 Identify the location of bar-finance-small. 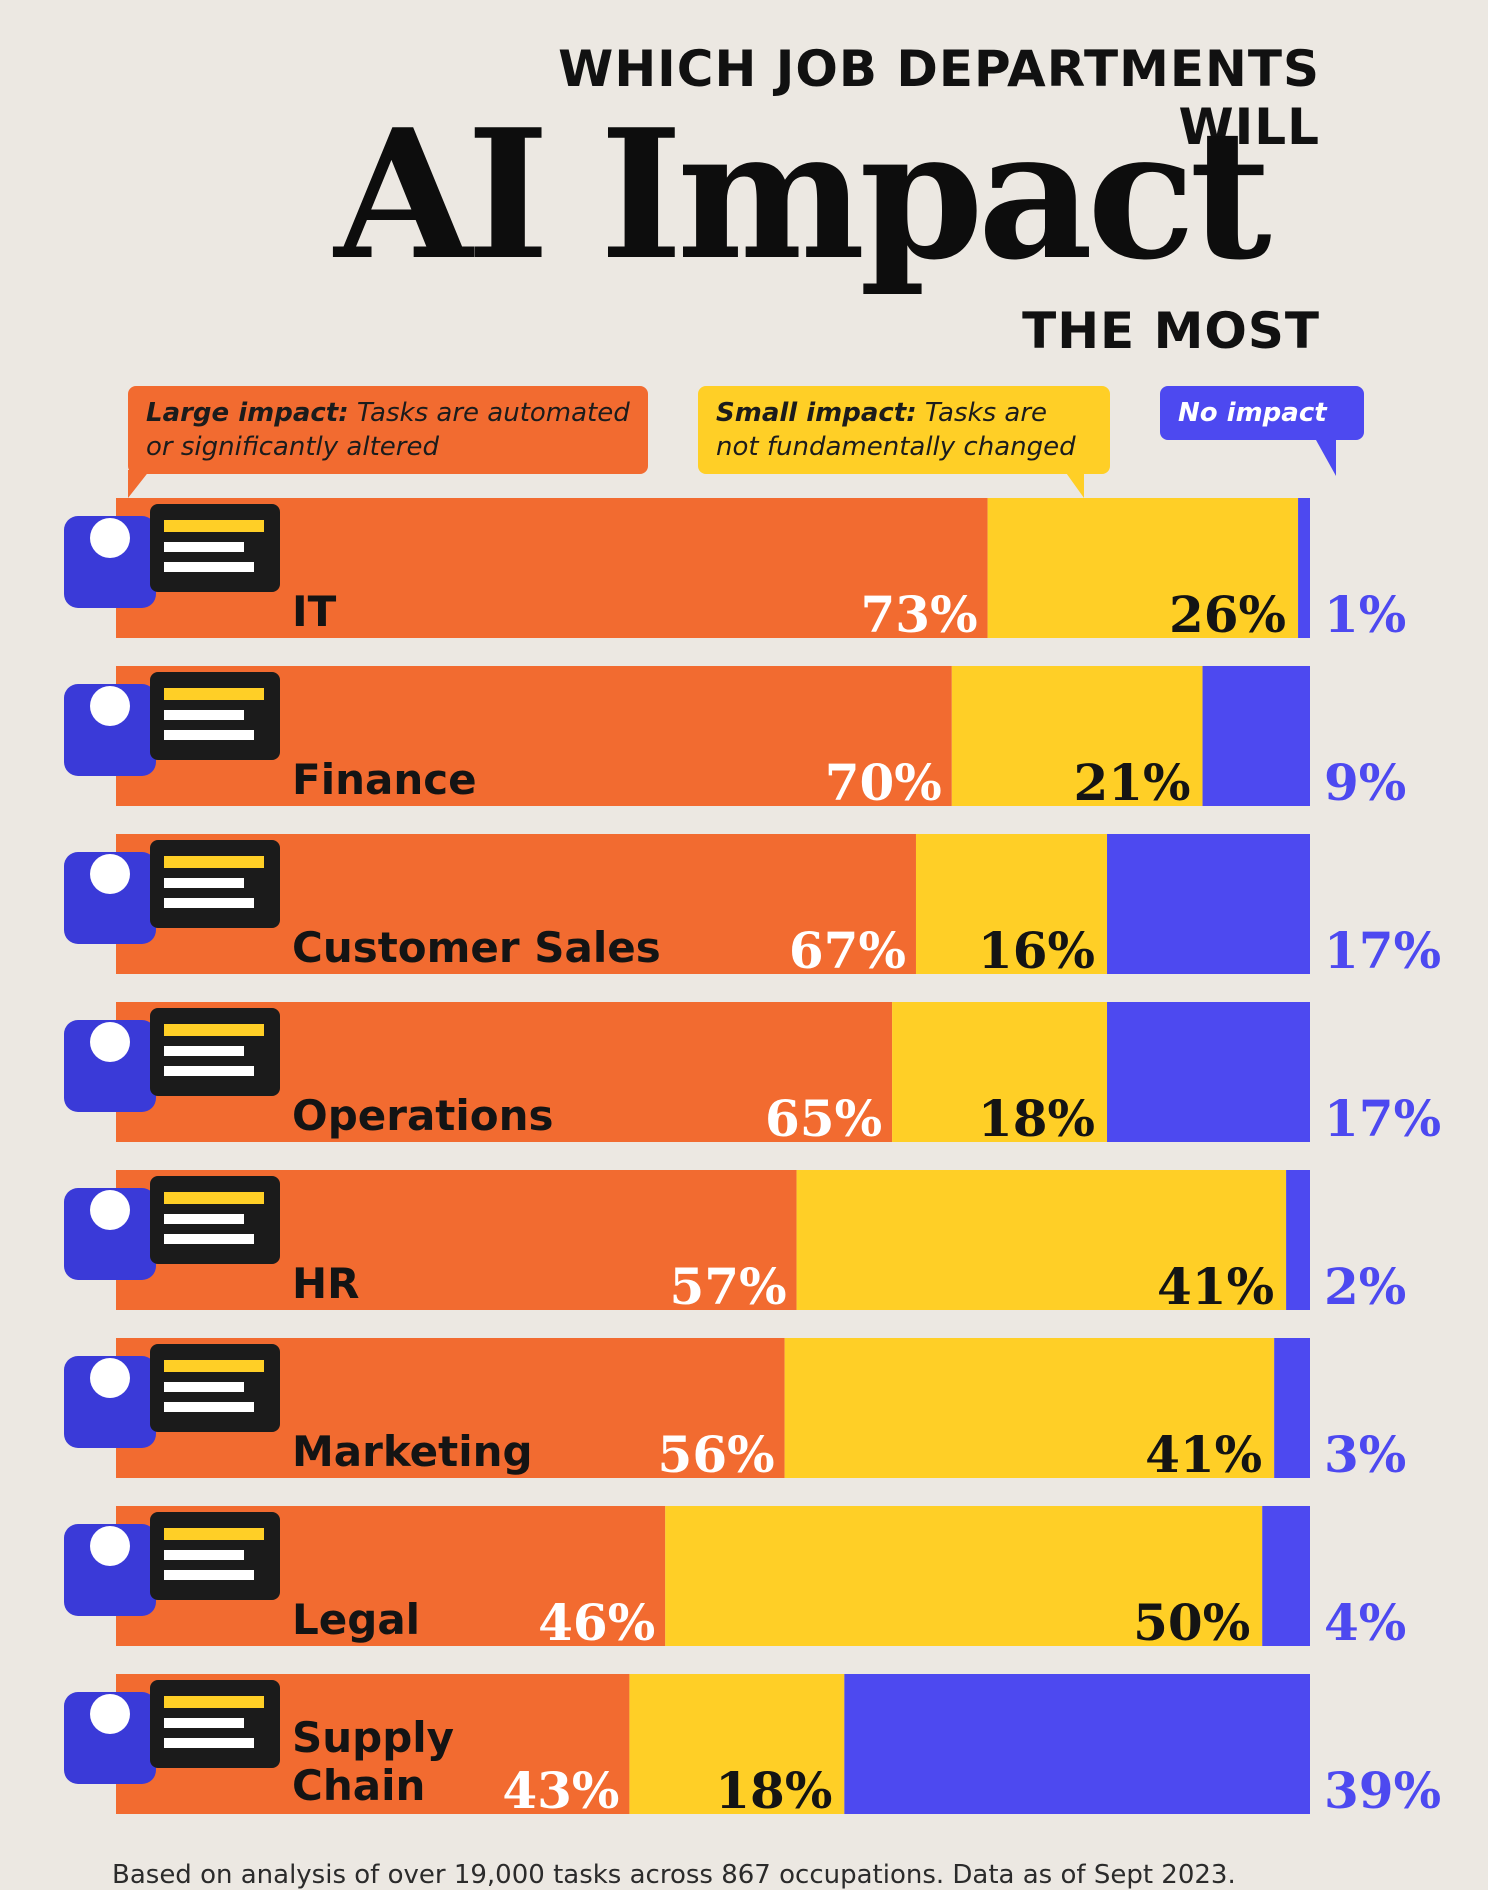
(1077, 736).